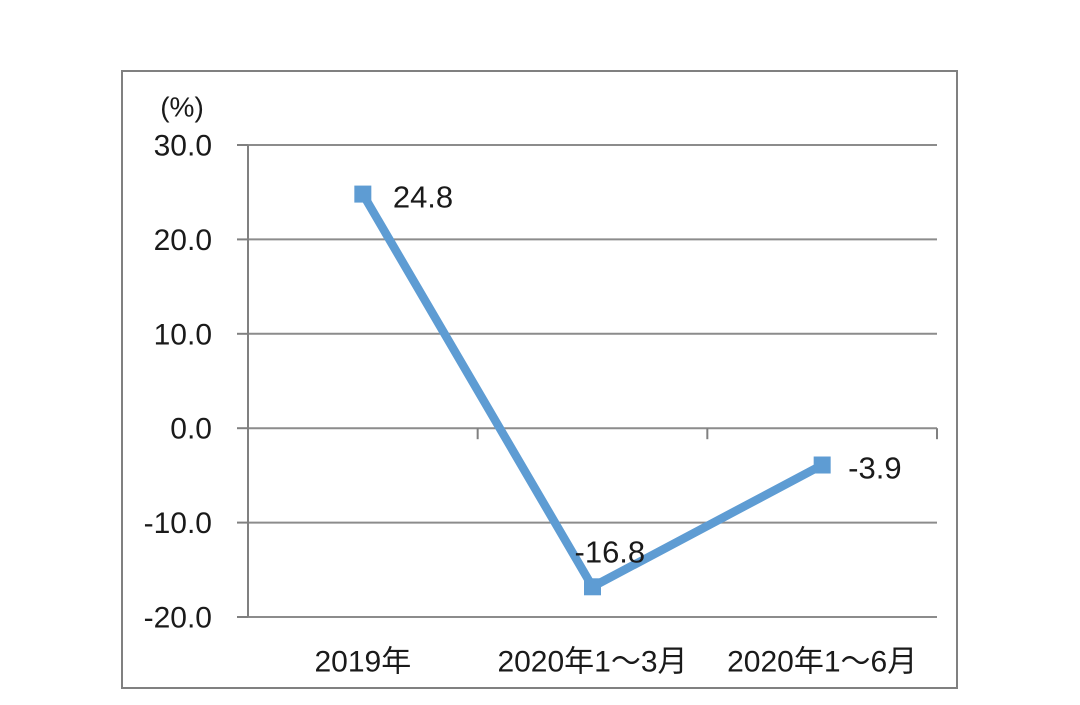 Image resolution: width=1080 pixels, height=705 pixels. What do you see at coordinates (178, 523) in the screenshot?
I see `y-tick-label: -10.0` at bounding box center [178, 523].